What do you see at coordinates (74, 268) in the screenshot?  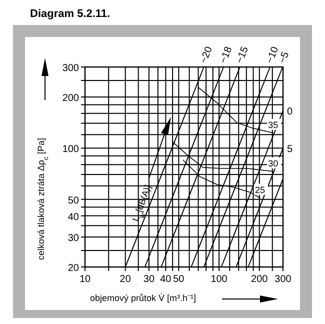 I see `y-tick-label: 20` at bounding box center [74, 268].